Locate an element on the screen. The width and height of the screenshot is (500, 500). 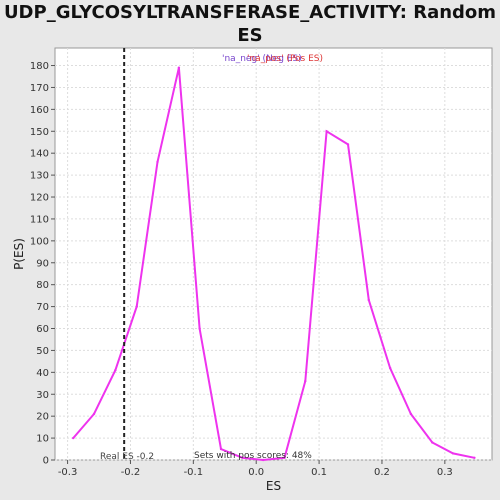
y-tick-label: 180 is located at coordinates (39, 66).